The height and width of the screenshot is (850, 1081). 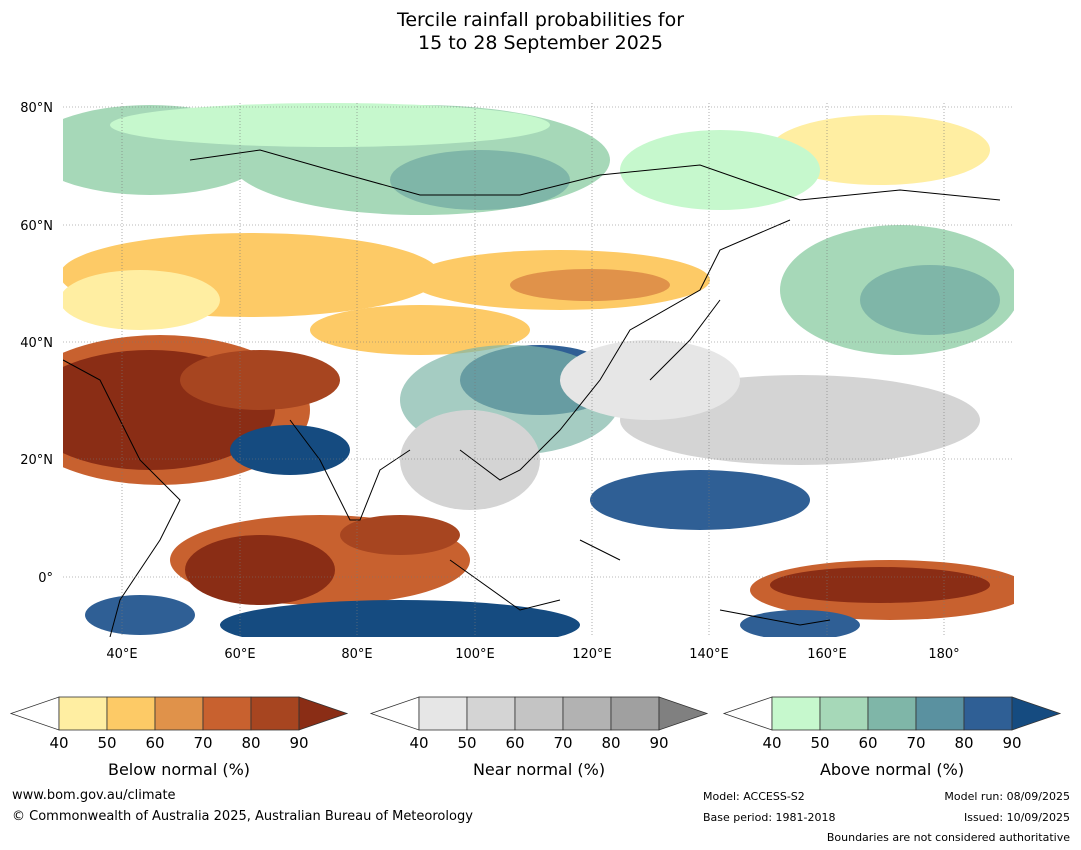 I want to click on lat-label-80n: 80°N, so click(x=36, y=108).